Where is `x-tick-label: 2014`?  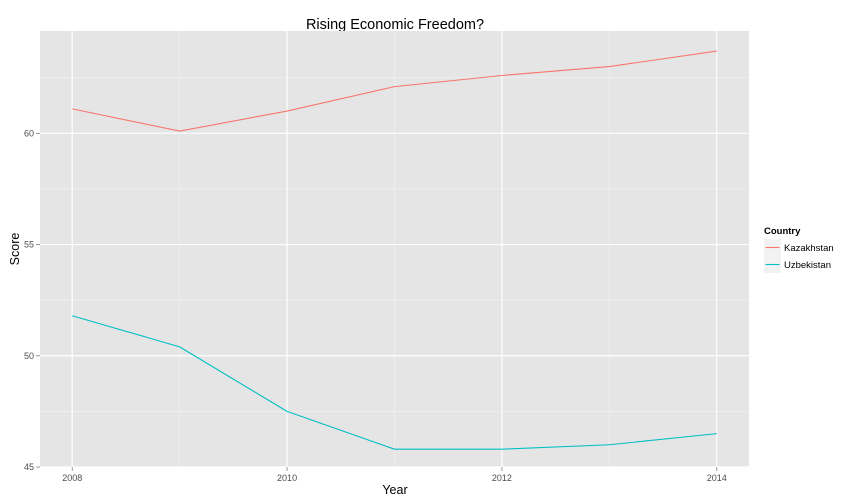 x-tick-label: 2014 is located at coordinates (717, 478).